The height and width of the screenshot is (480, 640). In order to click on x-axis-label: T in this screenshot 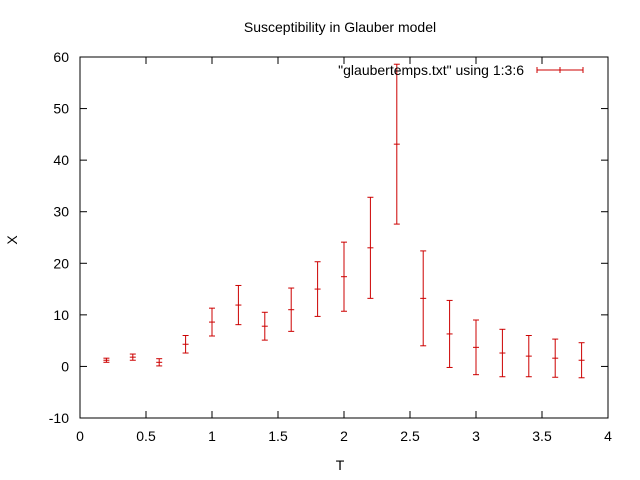, I will do `click(340, 465)`.